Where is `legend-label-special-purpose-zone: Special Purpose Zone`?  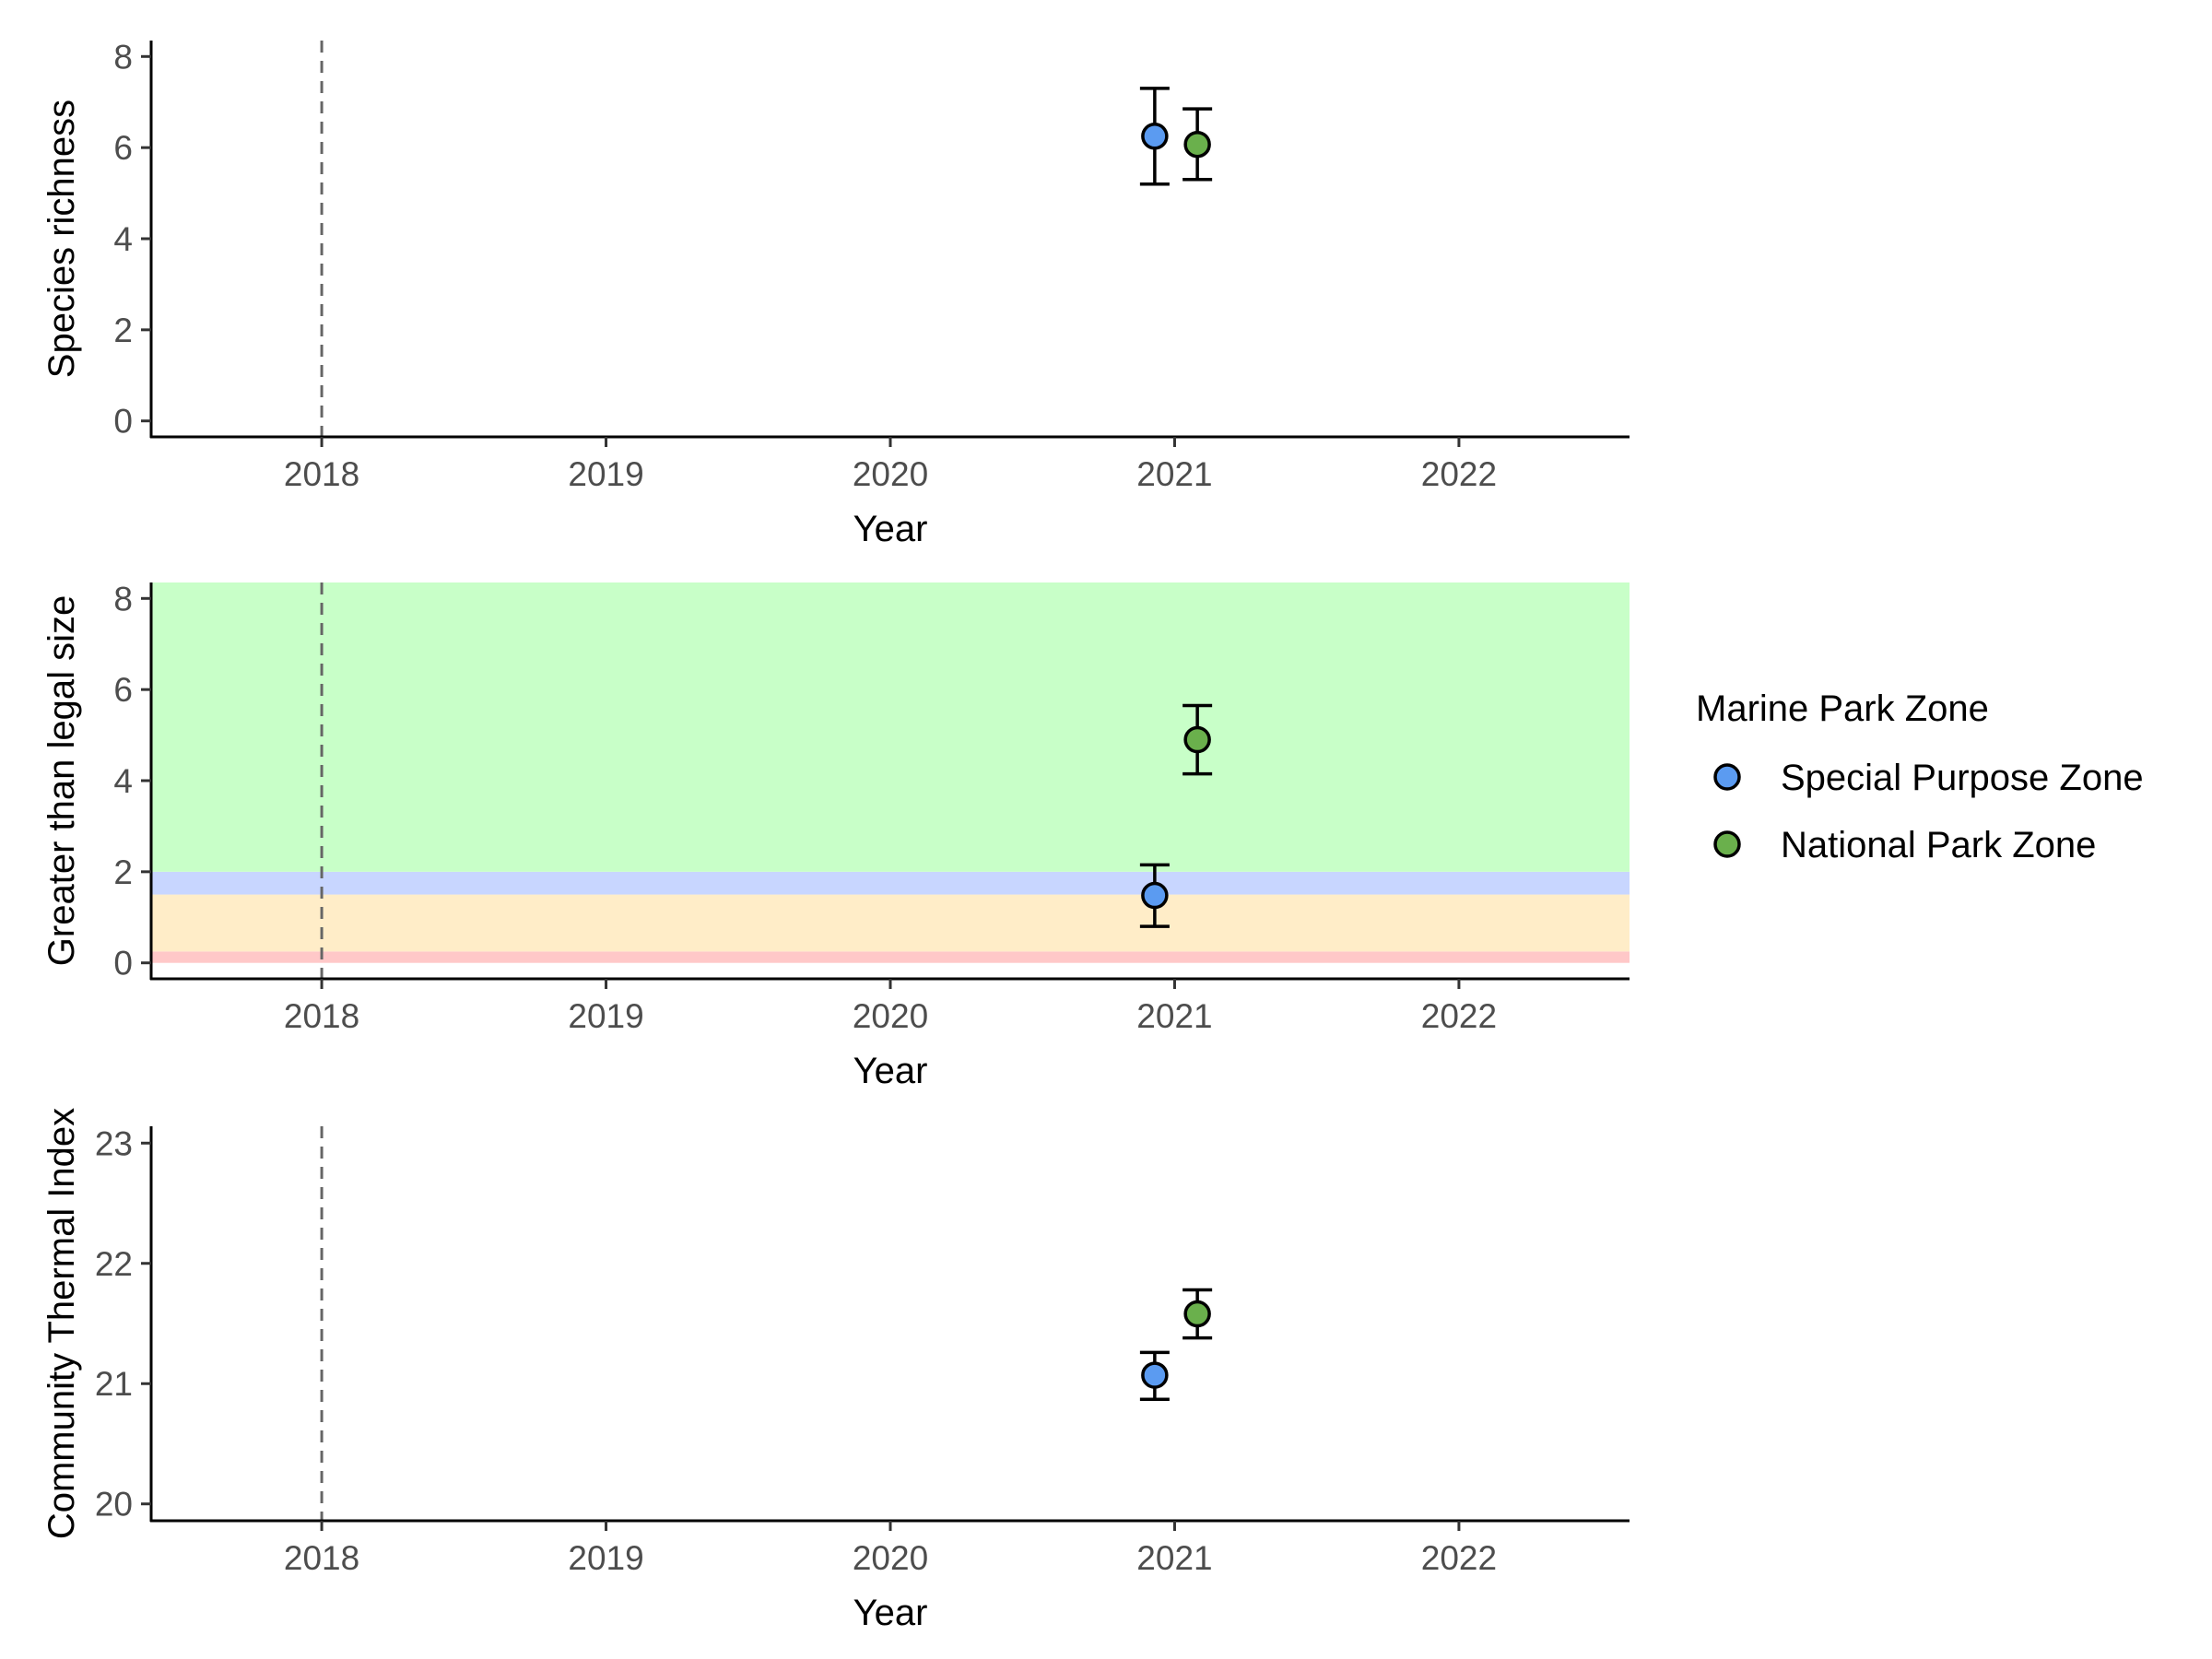
legend-label-special-purpose-zone: Special Purpose Zone is located at coordinates (1962, 778).